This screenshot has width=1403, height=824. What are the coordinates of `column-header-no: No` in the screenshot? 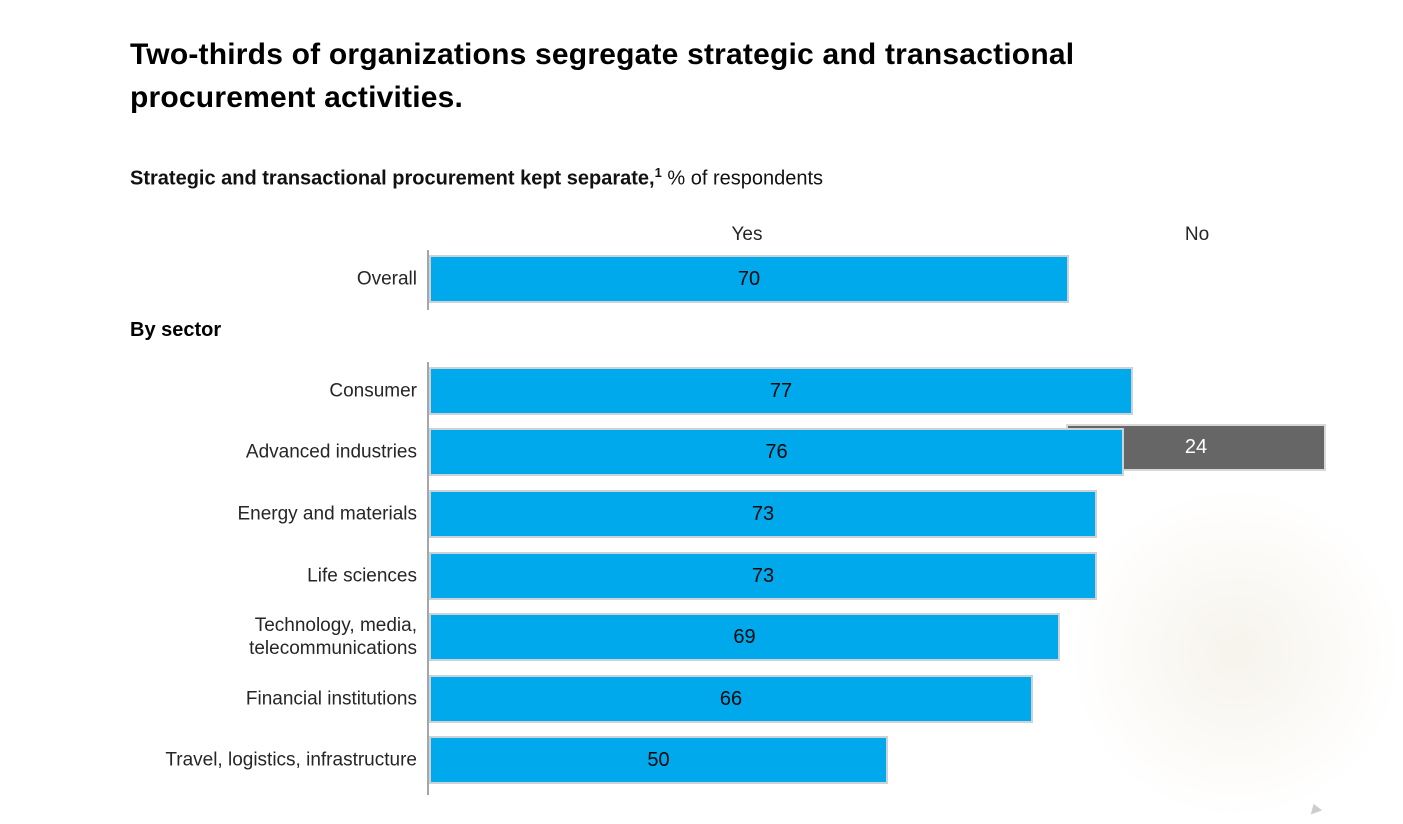 It's located at (1197, 234).